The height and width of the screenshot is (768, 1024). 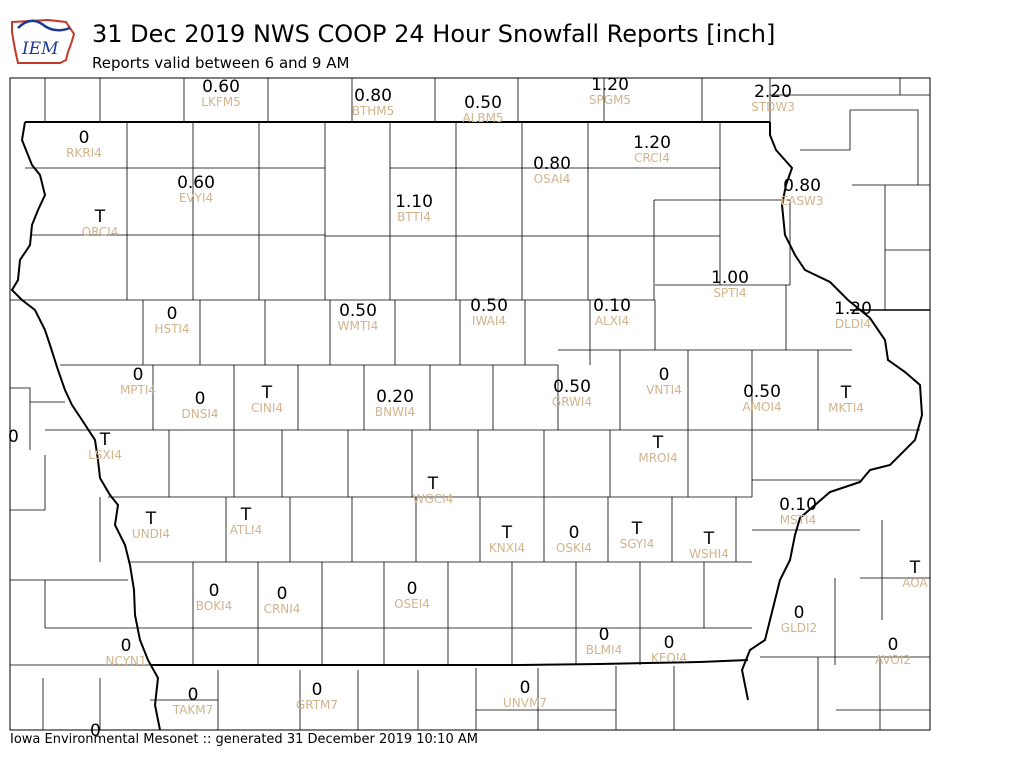 I want to click on station-id: BTHM5, so click(x=373, y=111).